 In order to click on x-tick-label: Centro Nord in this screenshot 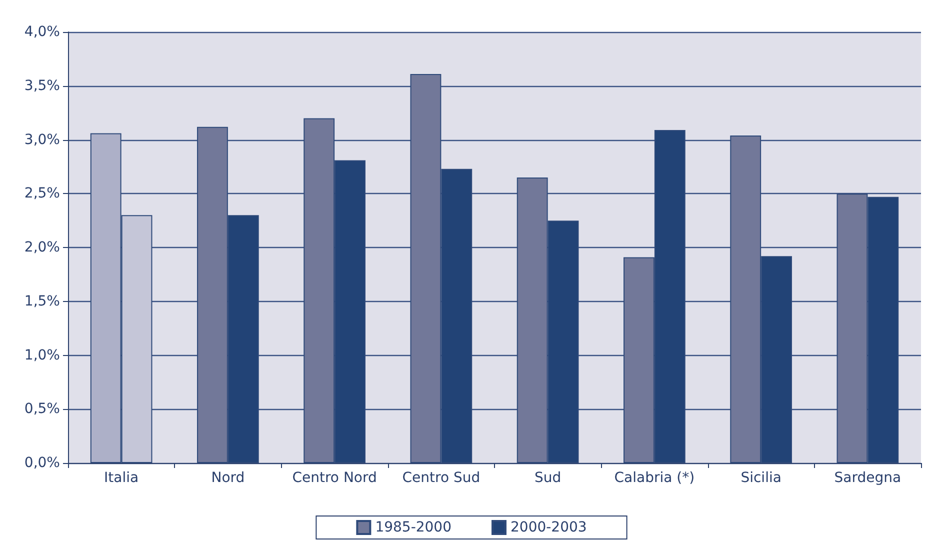, I will do `click(334, 478)`.